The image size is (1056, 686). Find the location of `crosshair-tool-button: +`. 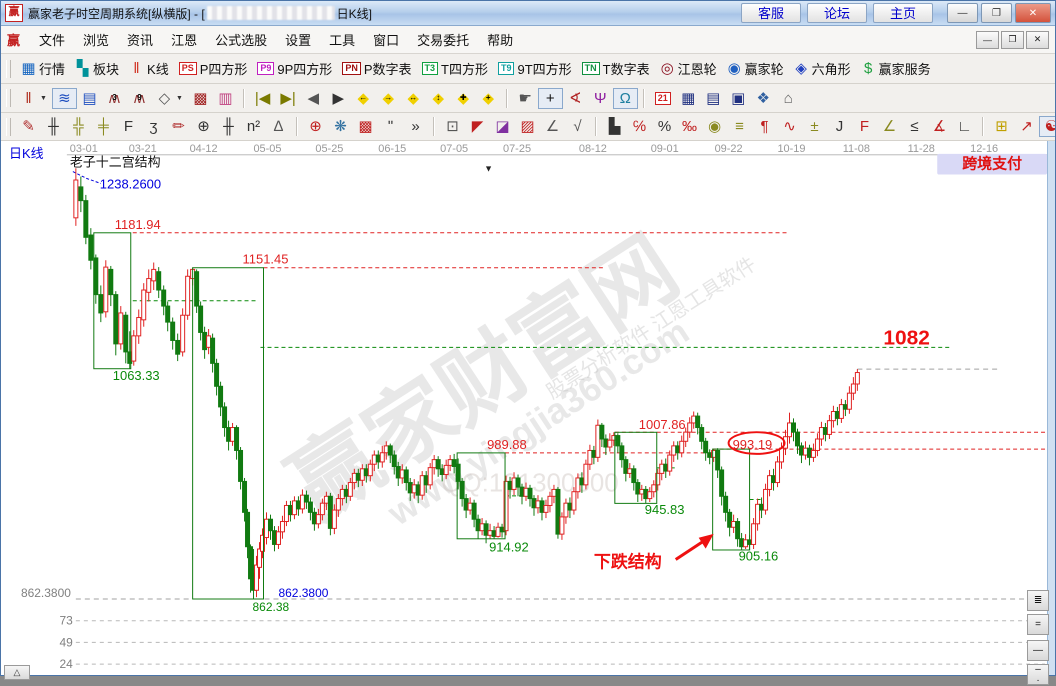

crosshair-tool-button: + is located at coordinates (550, 98).